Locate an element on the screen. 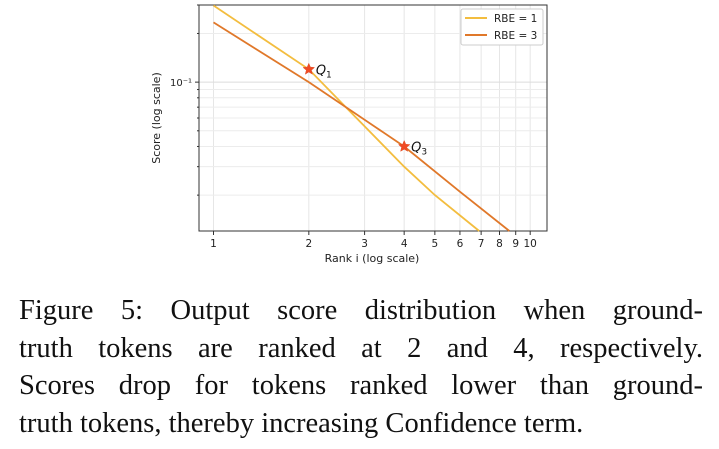  annotation-label: Q3 is located at coordinates (419, 148).